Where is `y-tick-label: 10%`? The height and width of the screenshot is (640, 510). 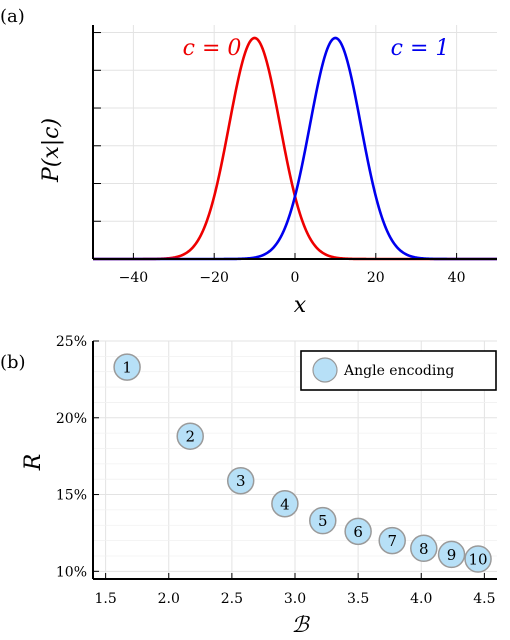 y-tick-label: 10% is located at coordinates (71, 572).